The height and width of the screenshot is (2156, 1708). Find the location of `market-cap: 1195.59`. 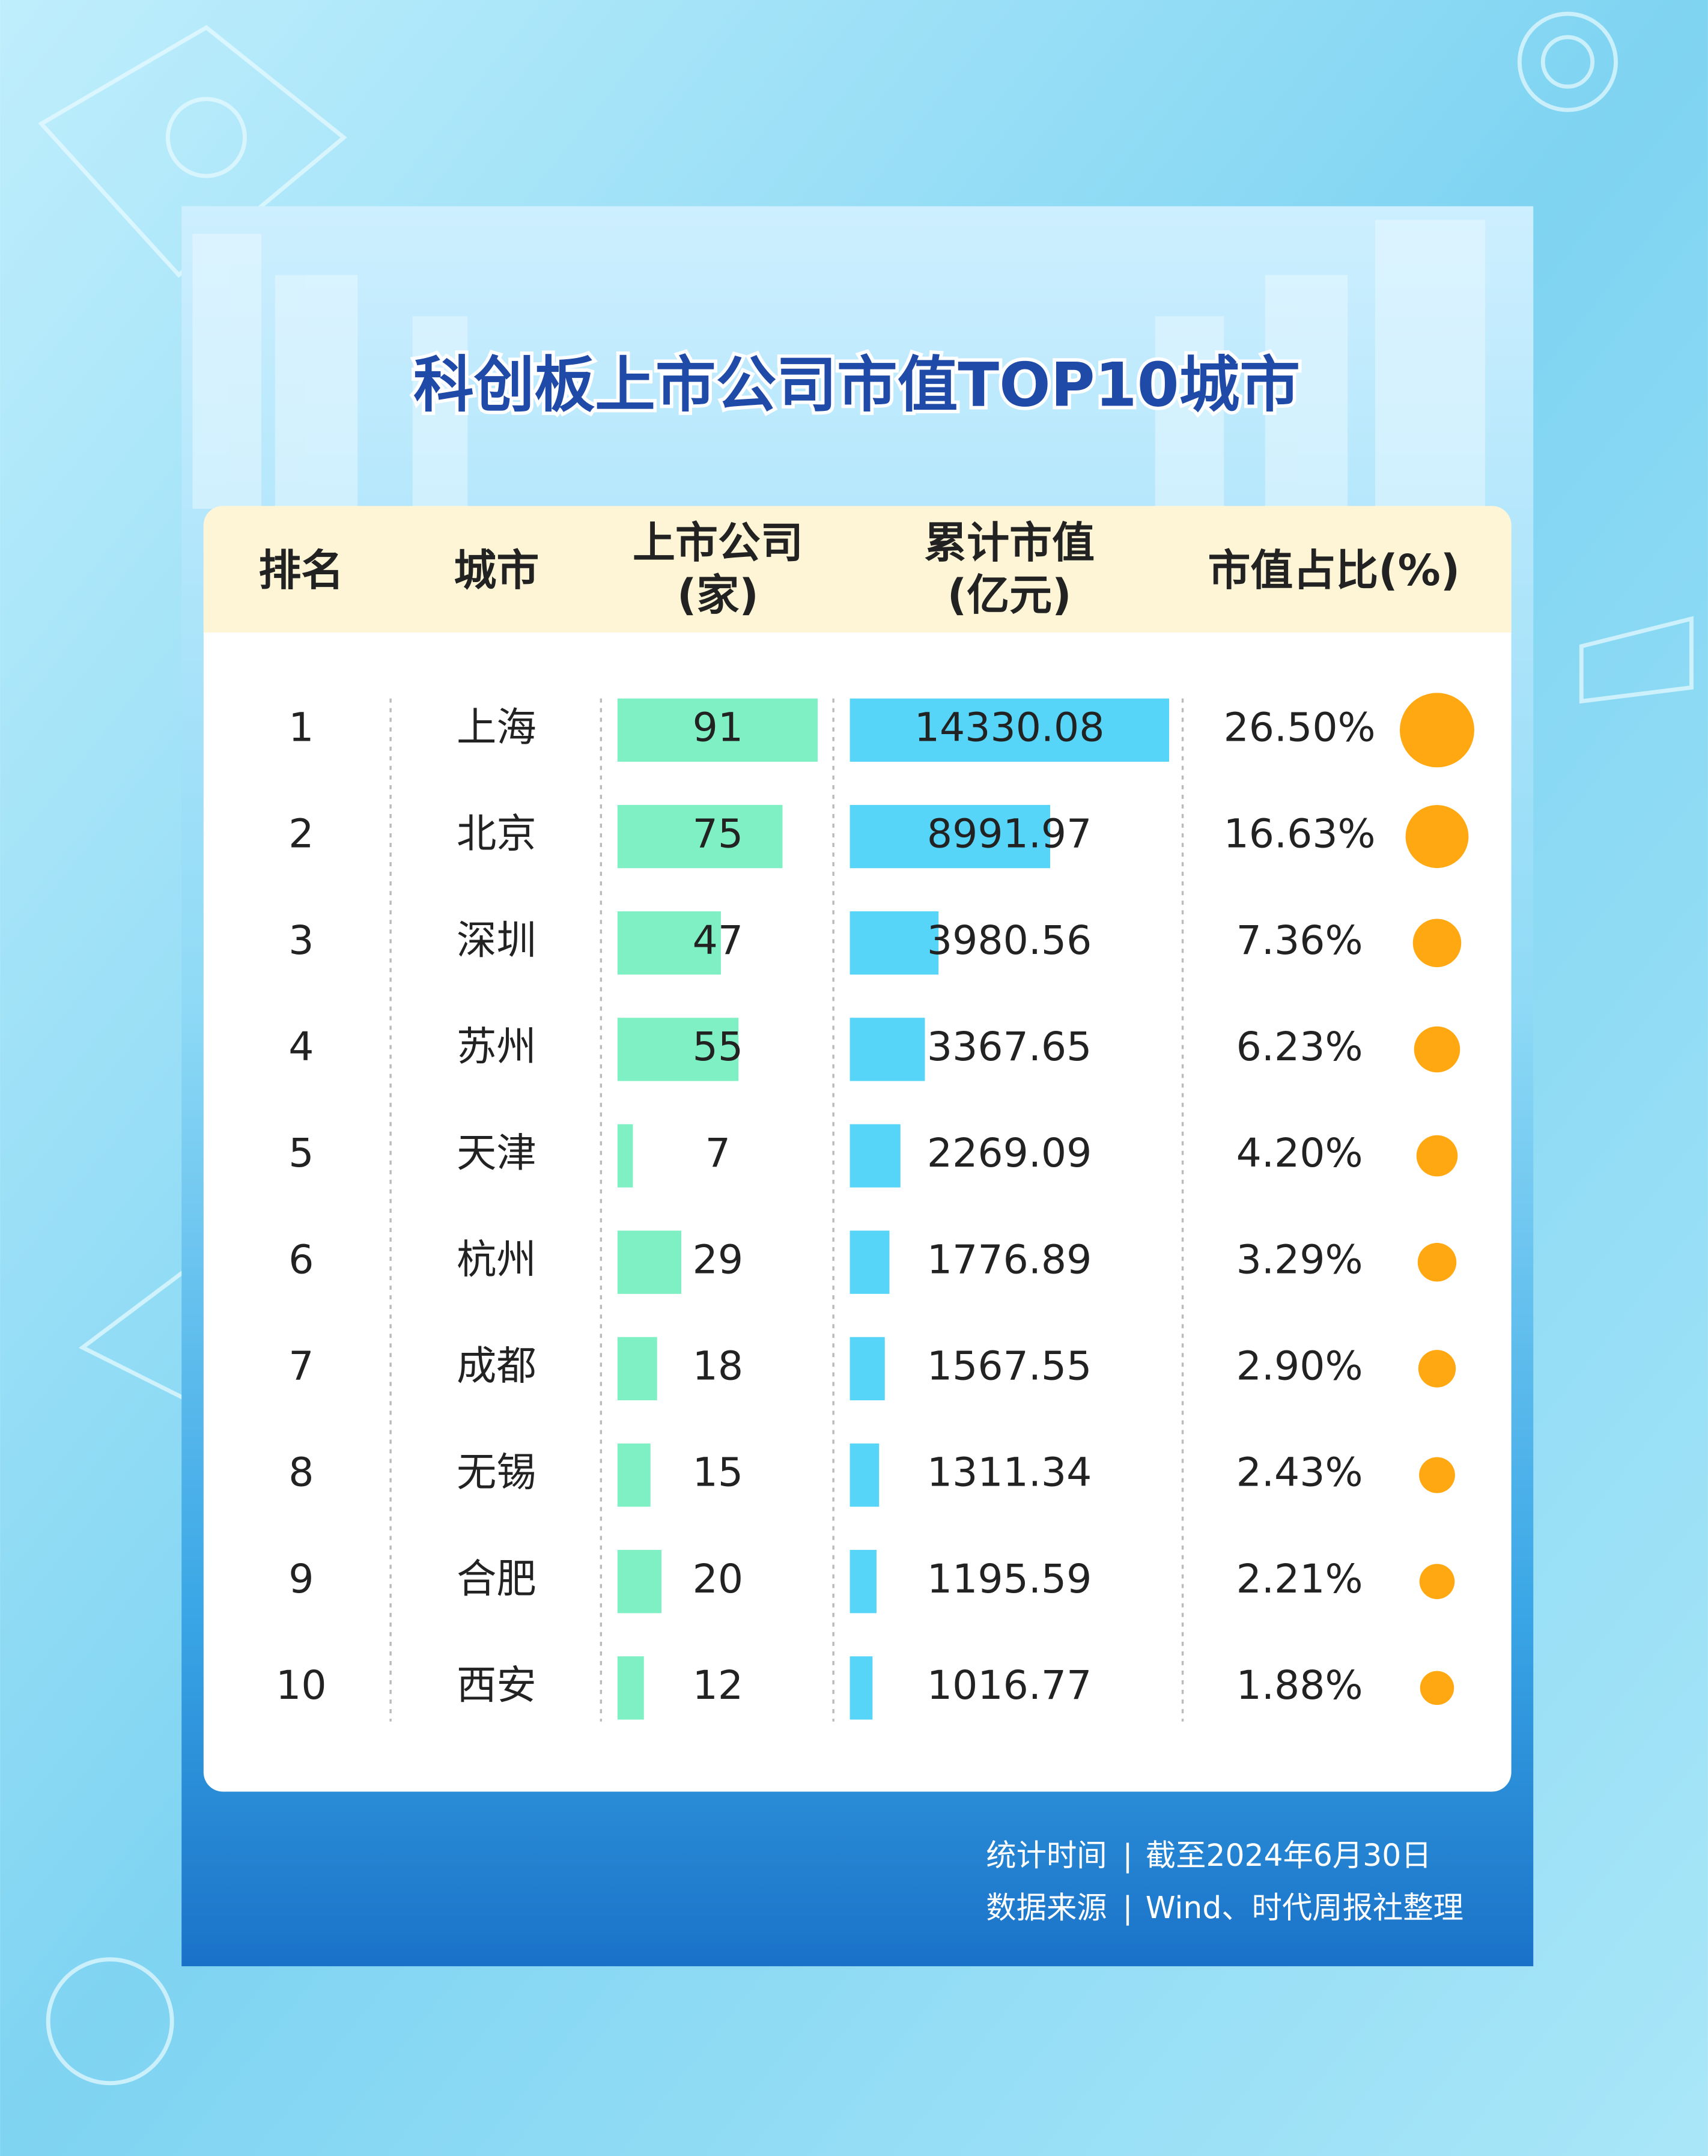

market-cap: 1195.59 is located at coordinates (1009, 1578).